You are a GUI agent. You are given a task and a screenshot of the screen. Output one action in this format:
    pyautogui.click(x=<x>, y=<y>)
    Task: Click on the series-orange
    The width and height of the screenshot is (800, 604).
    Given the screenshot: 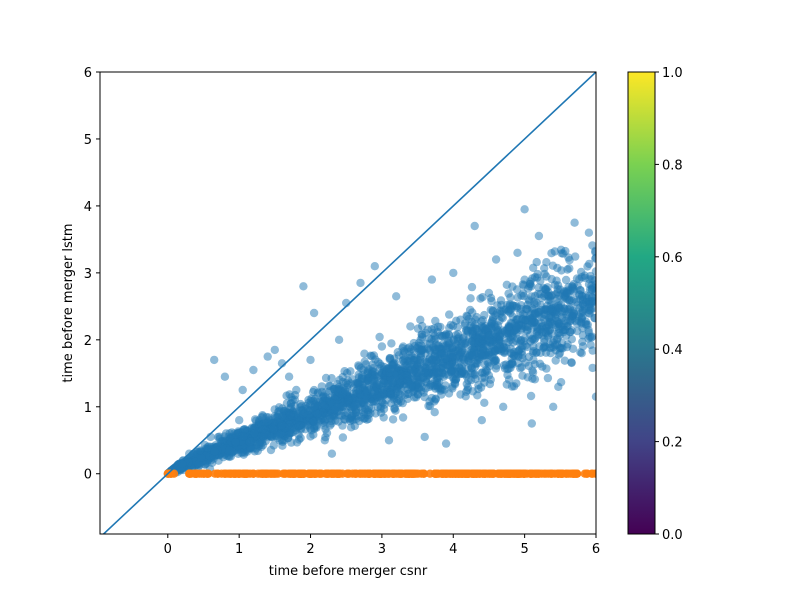 What is the action you would take?
    pyautogui.click(x=379, y=473)
    